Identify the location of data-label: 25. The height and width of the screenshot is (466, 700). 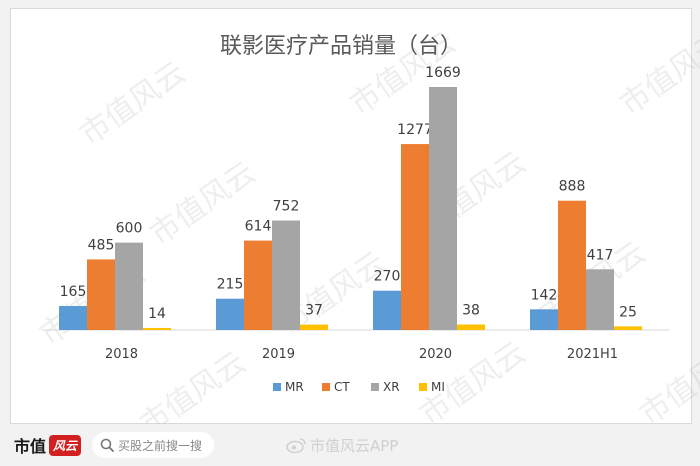
(628, 312).